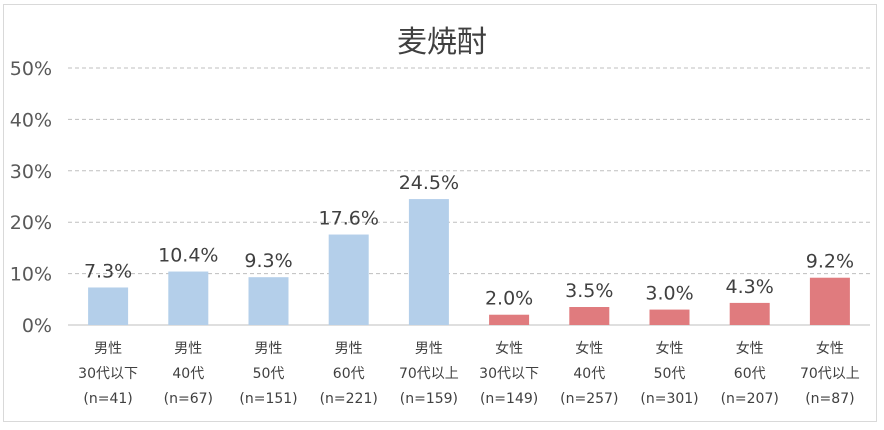 This screenshot has width=884, height=430. I want to click on x-tick-label: (n=301), so click(669, 399).